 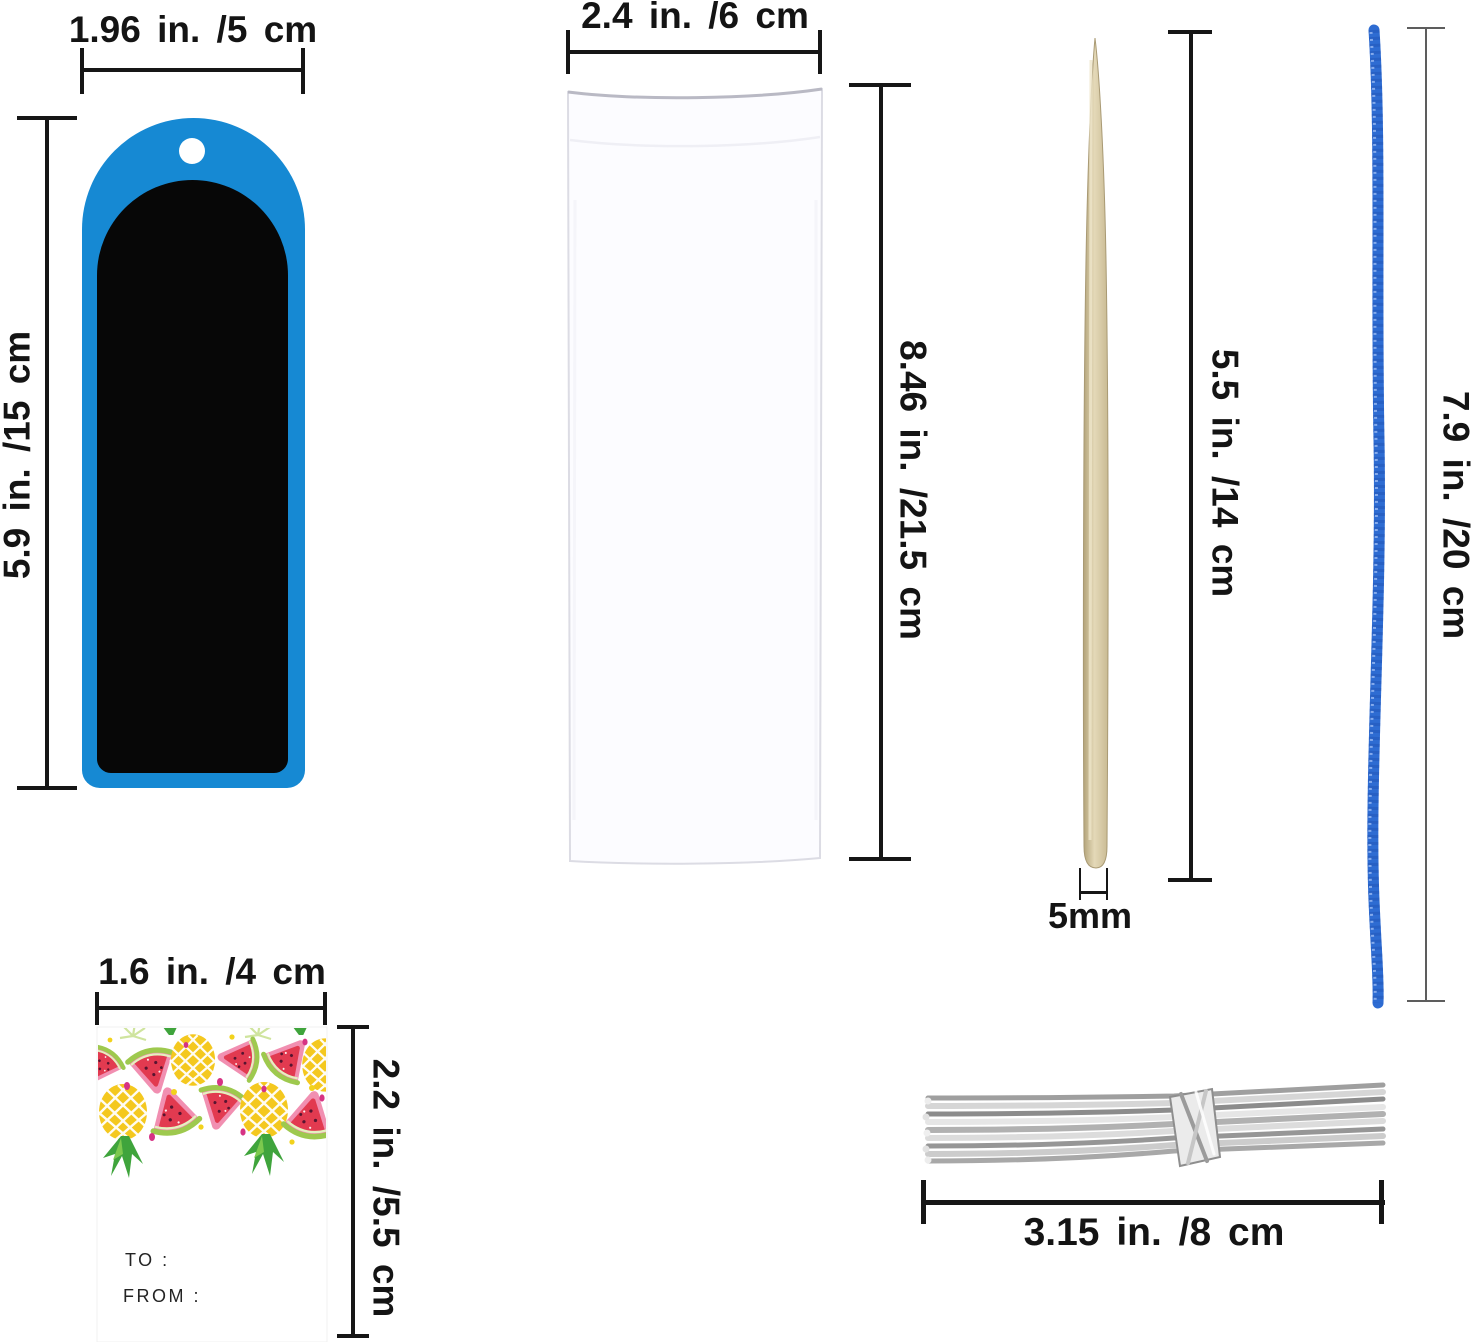 I want to click on gift-tag-to-label: TO :, so click(x=147, y=1260).